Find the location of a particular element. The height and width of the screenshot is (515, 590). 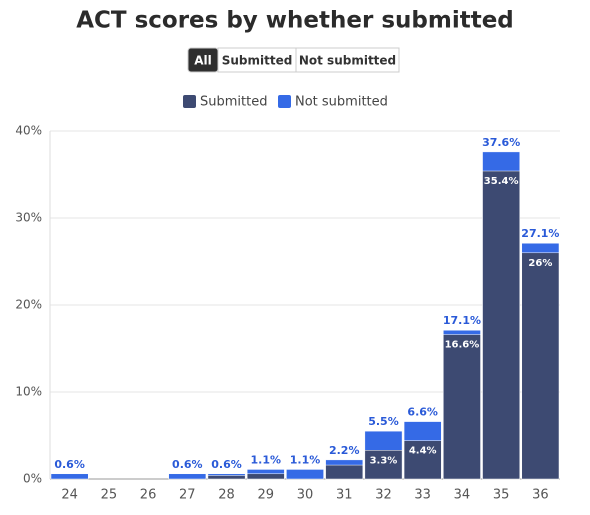

toggle-button-label: Submitted is located at coordinates (257, 61).